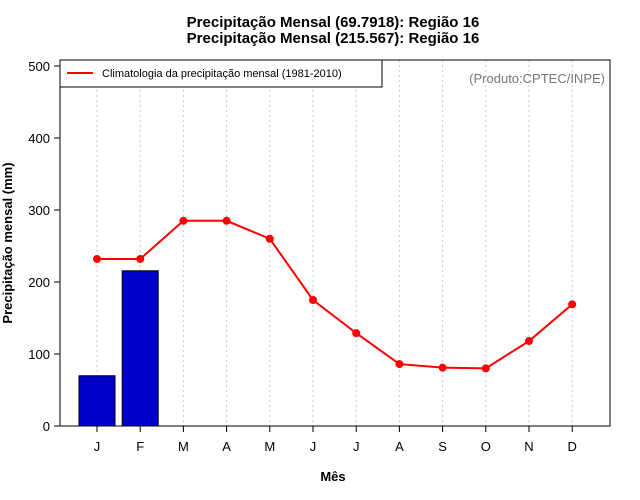 The height and width of the screenshot is (500, 640). What do you see at coordinates (7, 242) in the screenshot?
I see `y-axis-title: Precipitação mensal (mm)` at bounding box center [7, 242].